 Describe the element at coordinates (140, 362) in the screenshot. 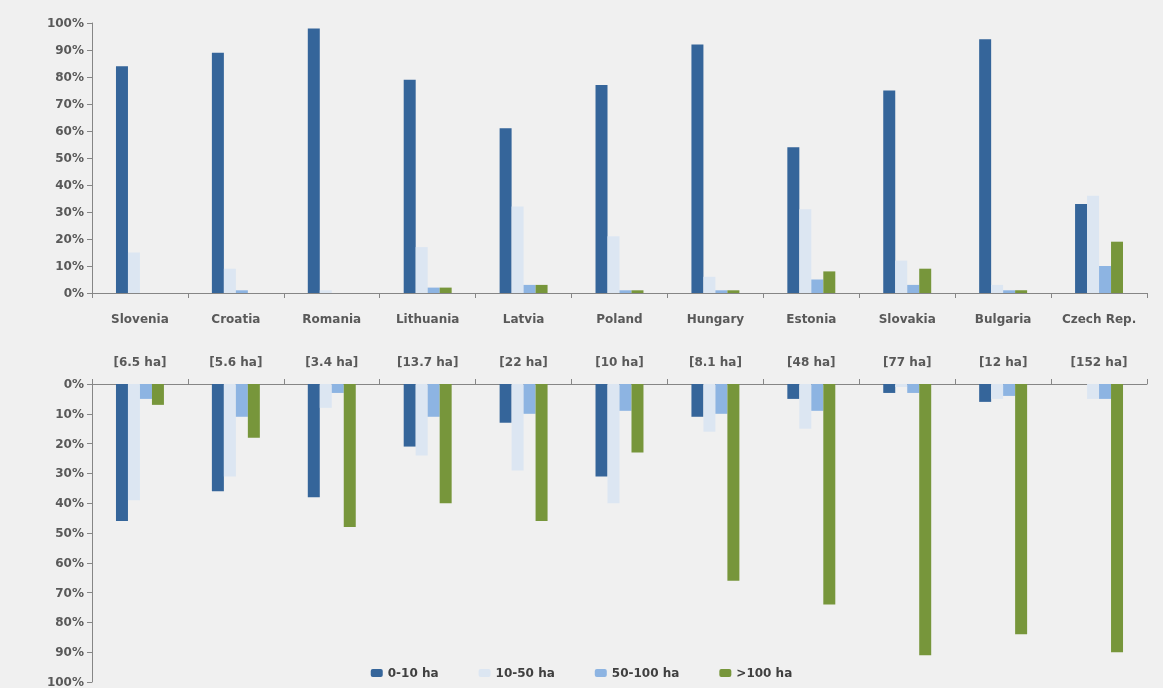

I see `x-tick-label: [6.5 ha]` at that location.